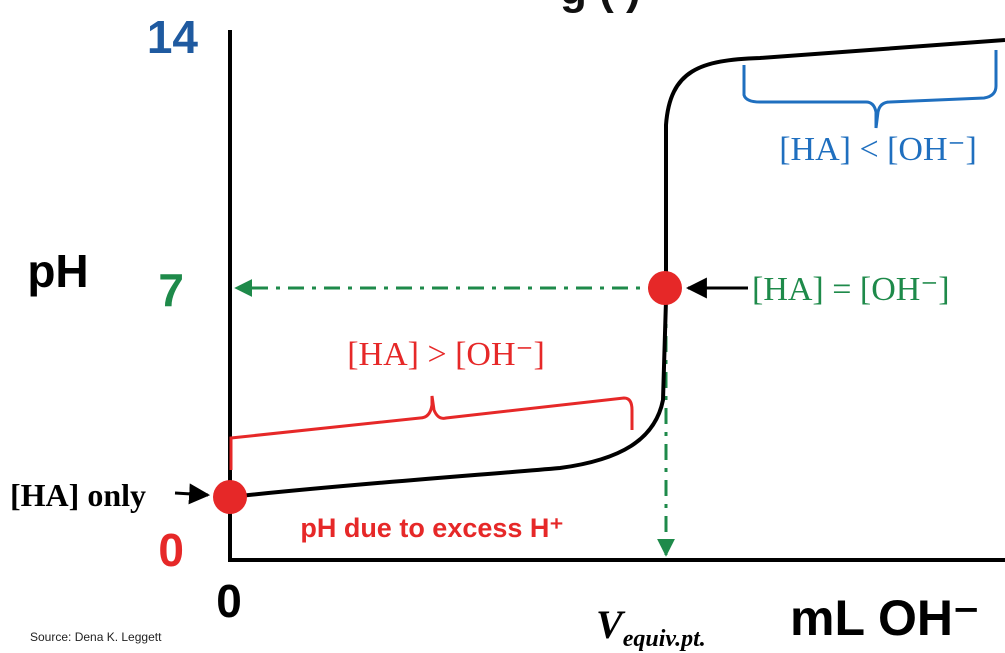 The height and width of the screenshot is (653, 1005). What do you see at coordinates (870, 89) in the screenshot?
I see `blue-brace` at bounding box center [870, 89].